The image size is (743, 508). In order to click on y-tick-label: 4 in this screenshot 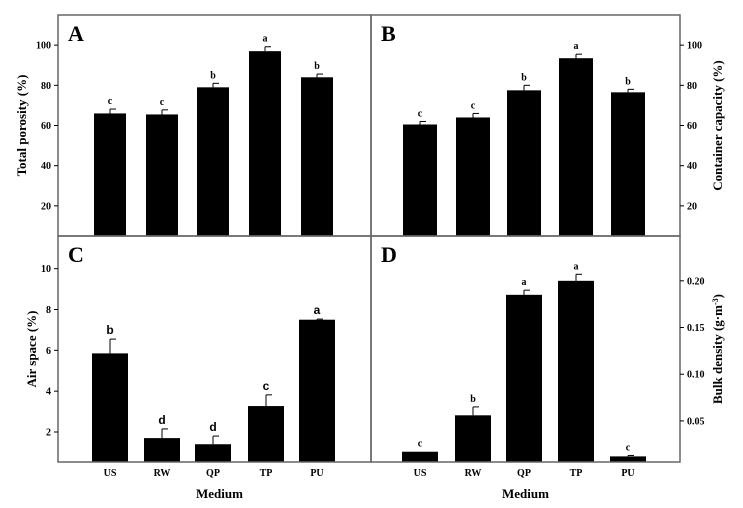, I will do `click(48, 392)`.